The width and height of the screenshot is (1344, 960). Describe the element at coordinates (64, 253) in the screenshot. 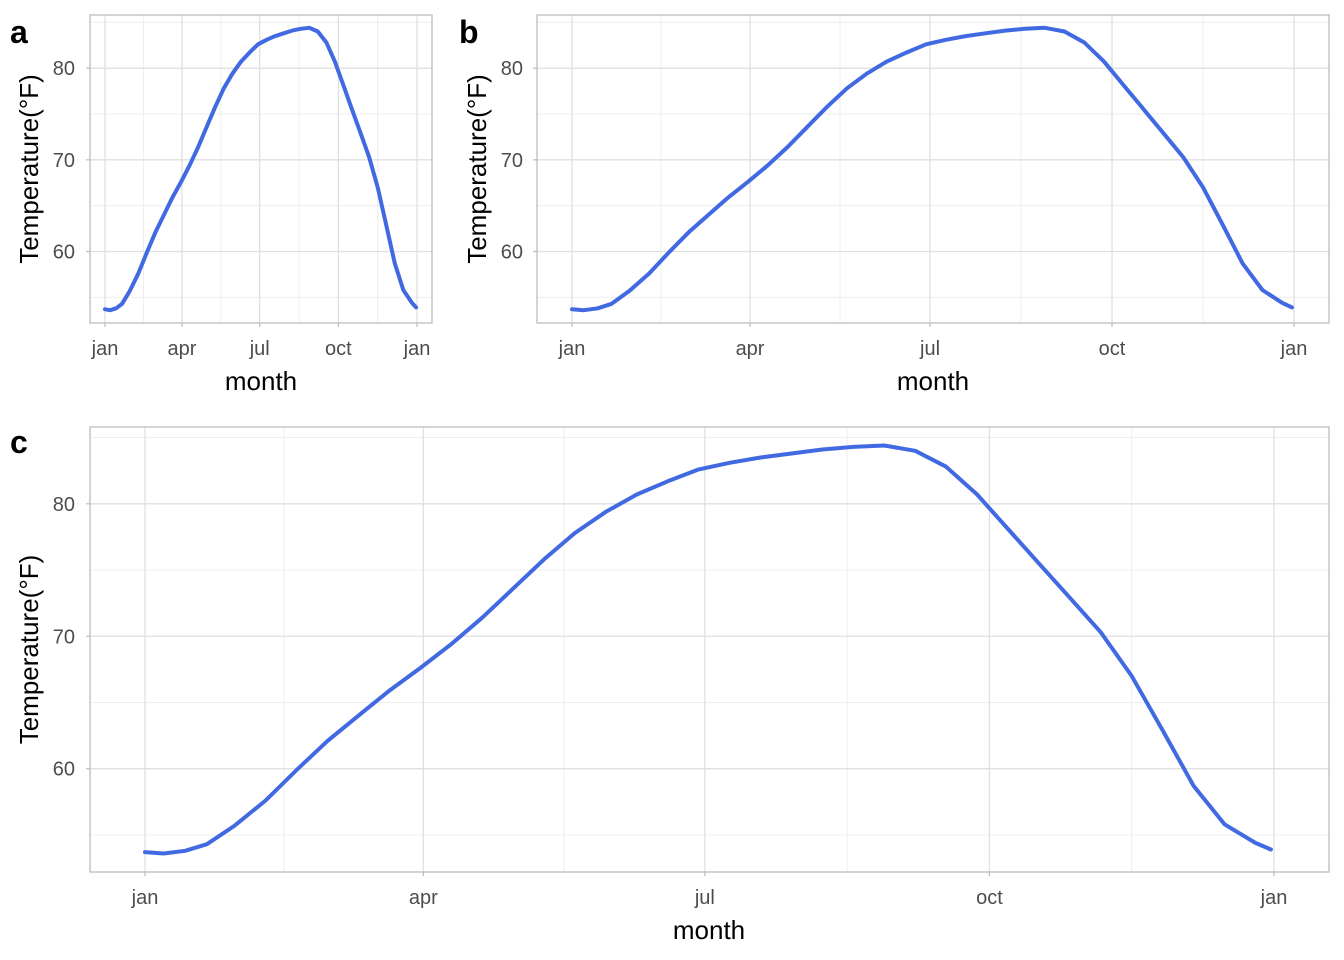

I see `a-ytick-label-0: 60` at that location.